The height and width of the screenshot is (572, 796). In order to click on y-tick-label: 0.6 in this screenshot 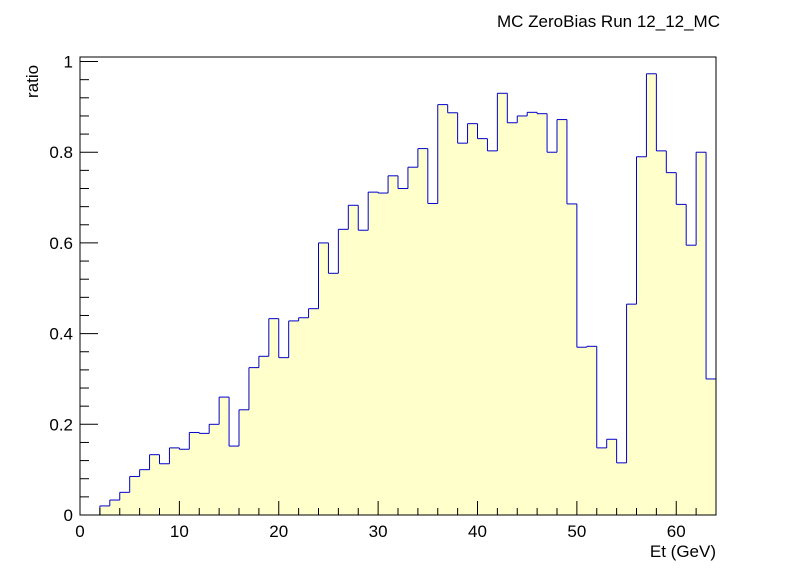, I will do `click(61, 243)`.